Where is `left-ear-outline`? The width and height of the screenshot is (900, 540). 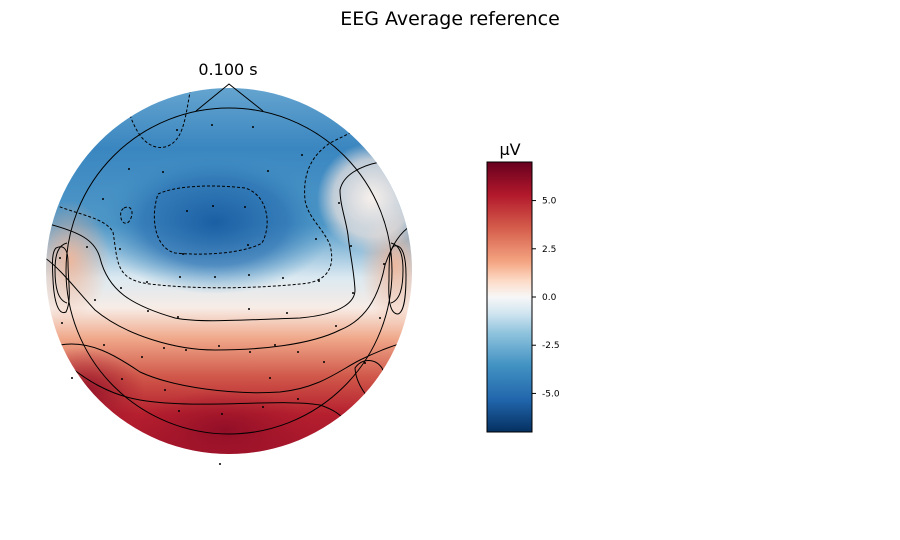 left-ear-outline is located at coordinates (61, 273).